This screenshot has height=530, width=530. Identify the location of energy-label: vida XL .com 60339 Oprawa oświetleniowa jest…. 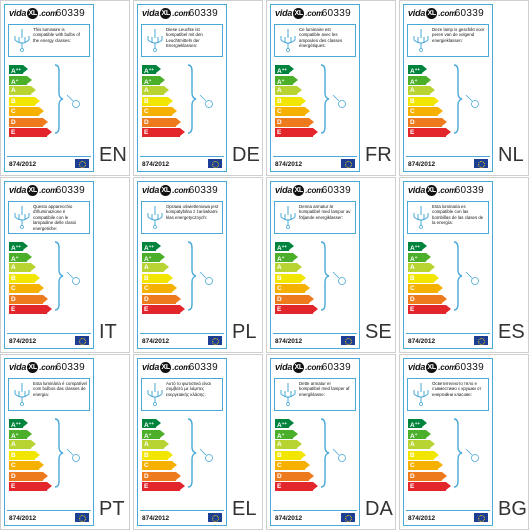
(182, 265).